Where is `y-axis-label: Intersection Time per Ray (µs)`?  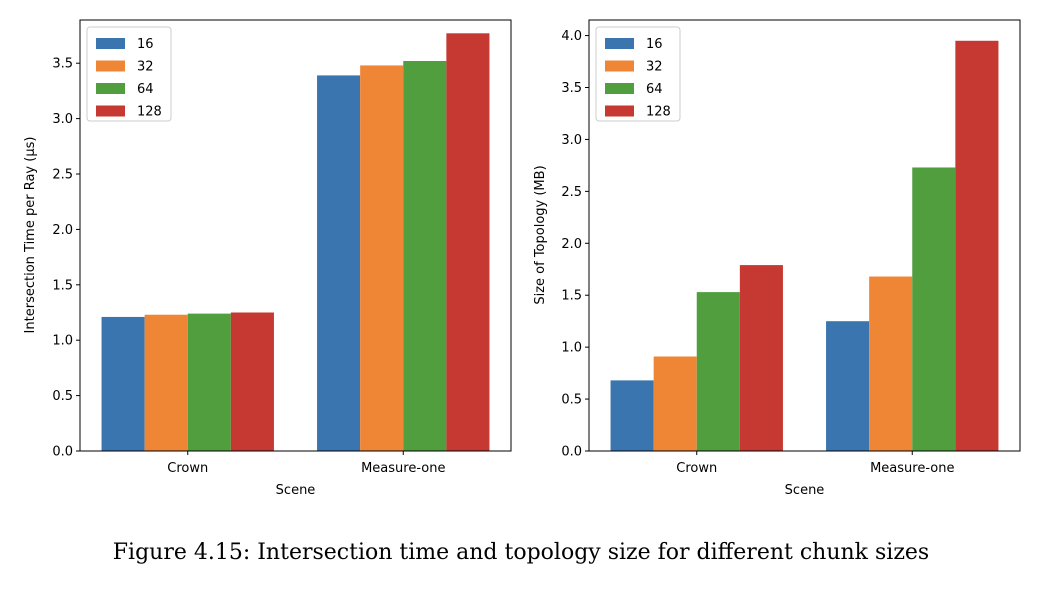 y-axis-label: Intersection Time per Ray (µs) is located at coordinates (30, 235).